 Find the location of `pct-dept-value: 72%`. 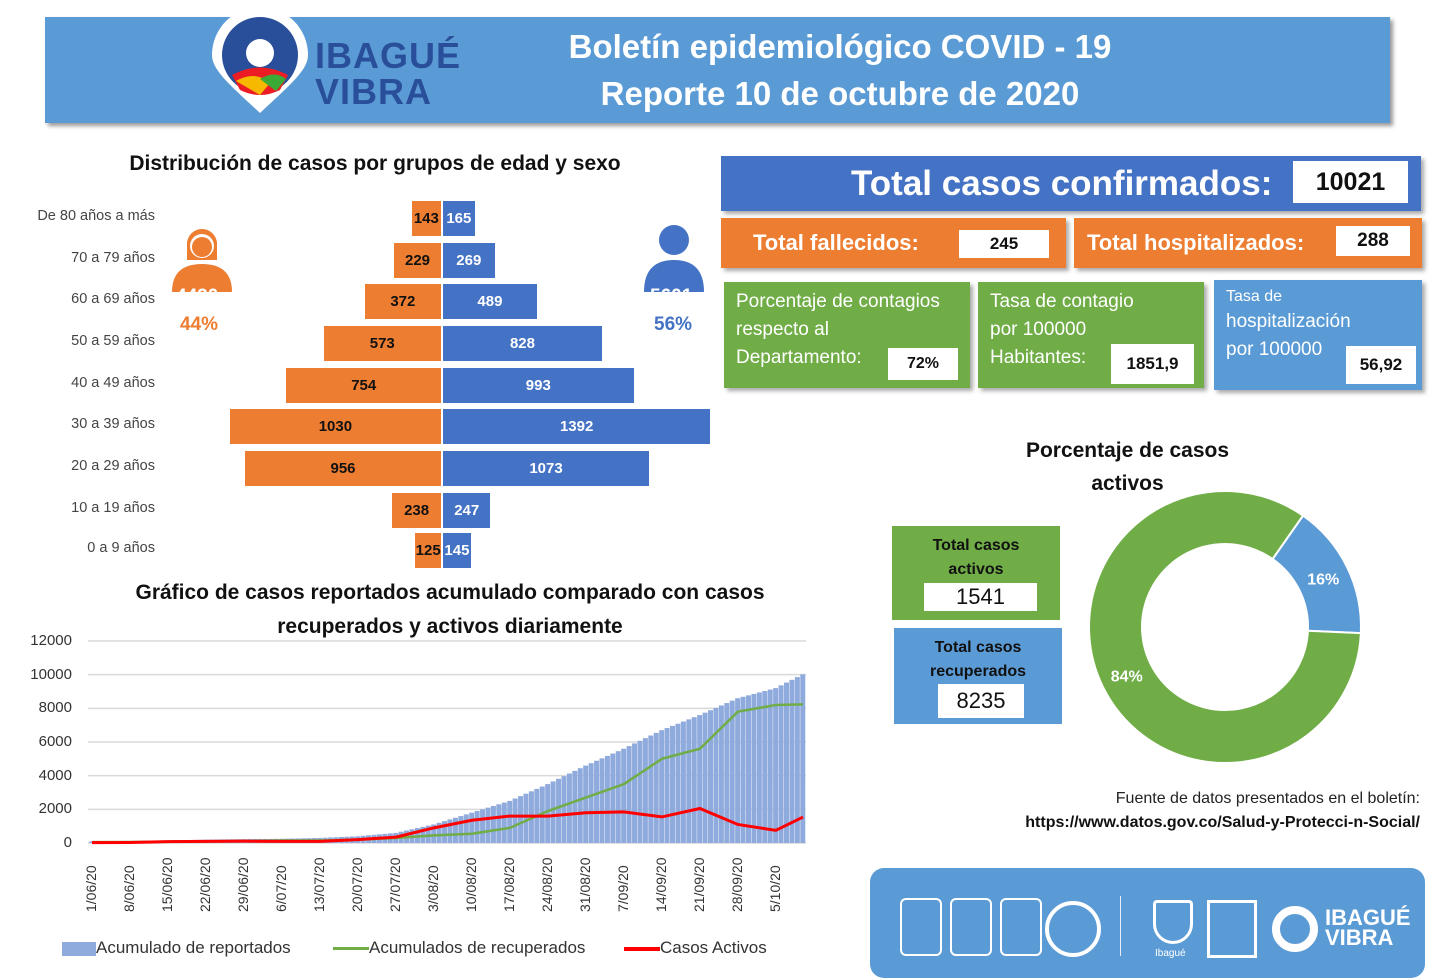

pct-dept-value: 72% is located at coordinates (923, 364).